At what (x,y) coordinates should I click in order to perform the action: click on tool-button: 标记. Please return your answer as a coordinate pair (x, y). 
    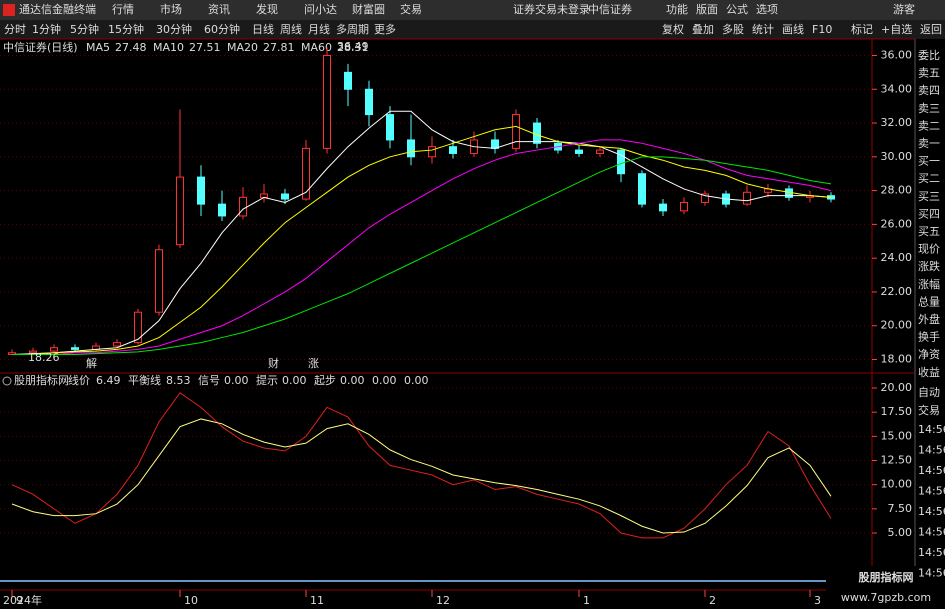
    Looking at the image, I should click on (862, 29).